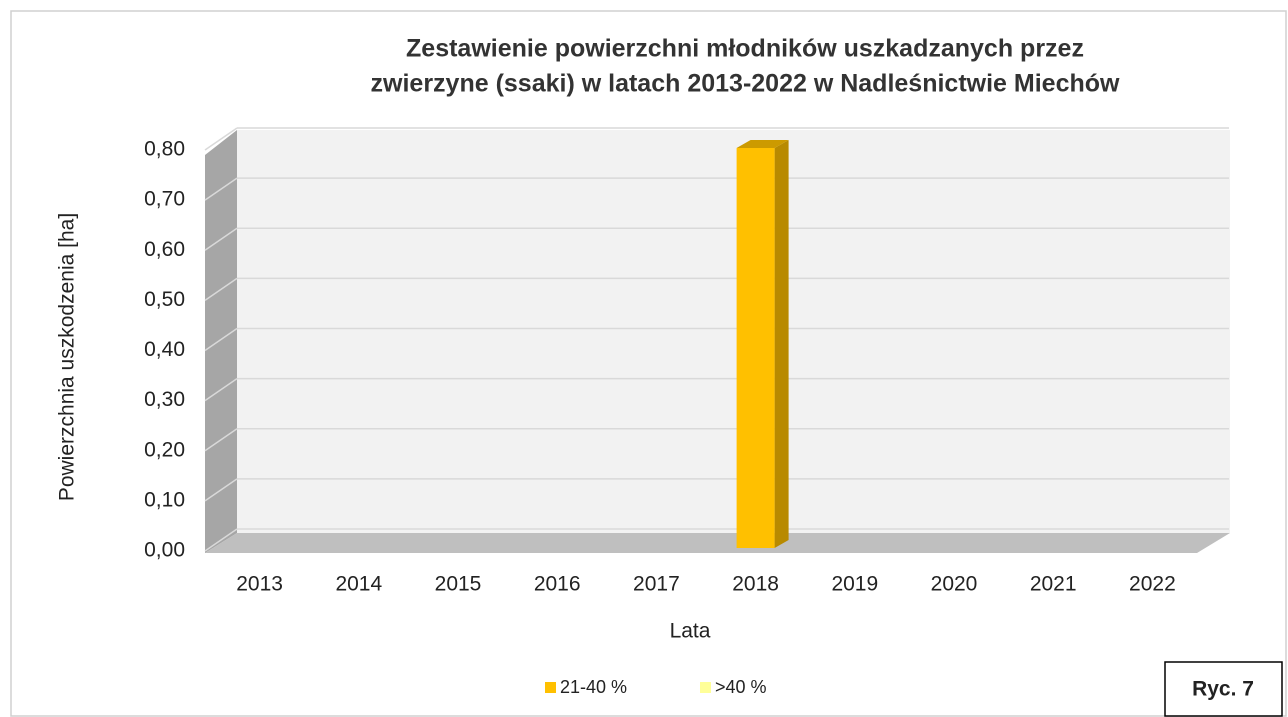 The height and width of the screenshot is (717, 1288). What do you see at coordinates (259, 584) in the screenshot?
I see `x-tick-label: 2013` at bounding box center [259, 584].